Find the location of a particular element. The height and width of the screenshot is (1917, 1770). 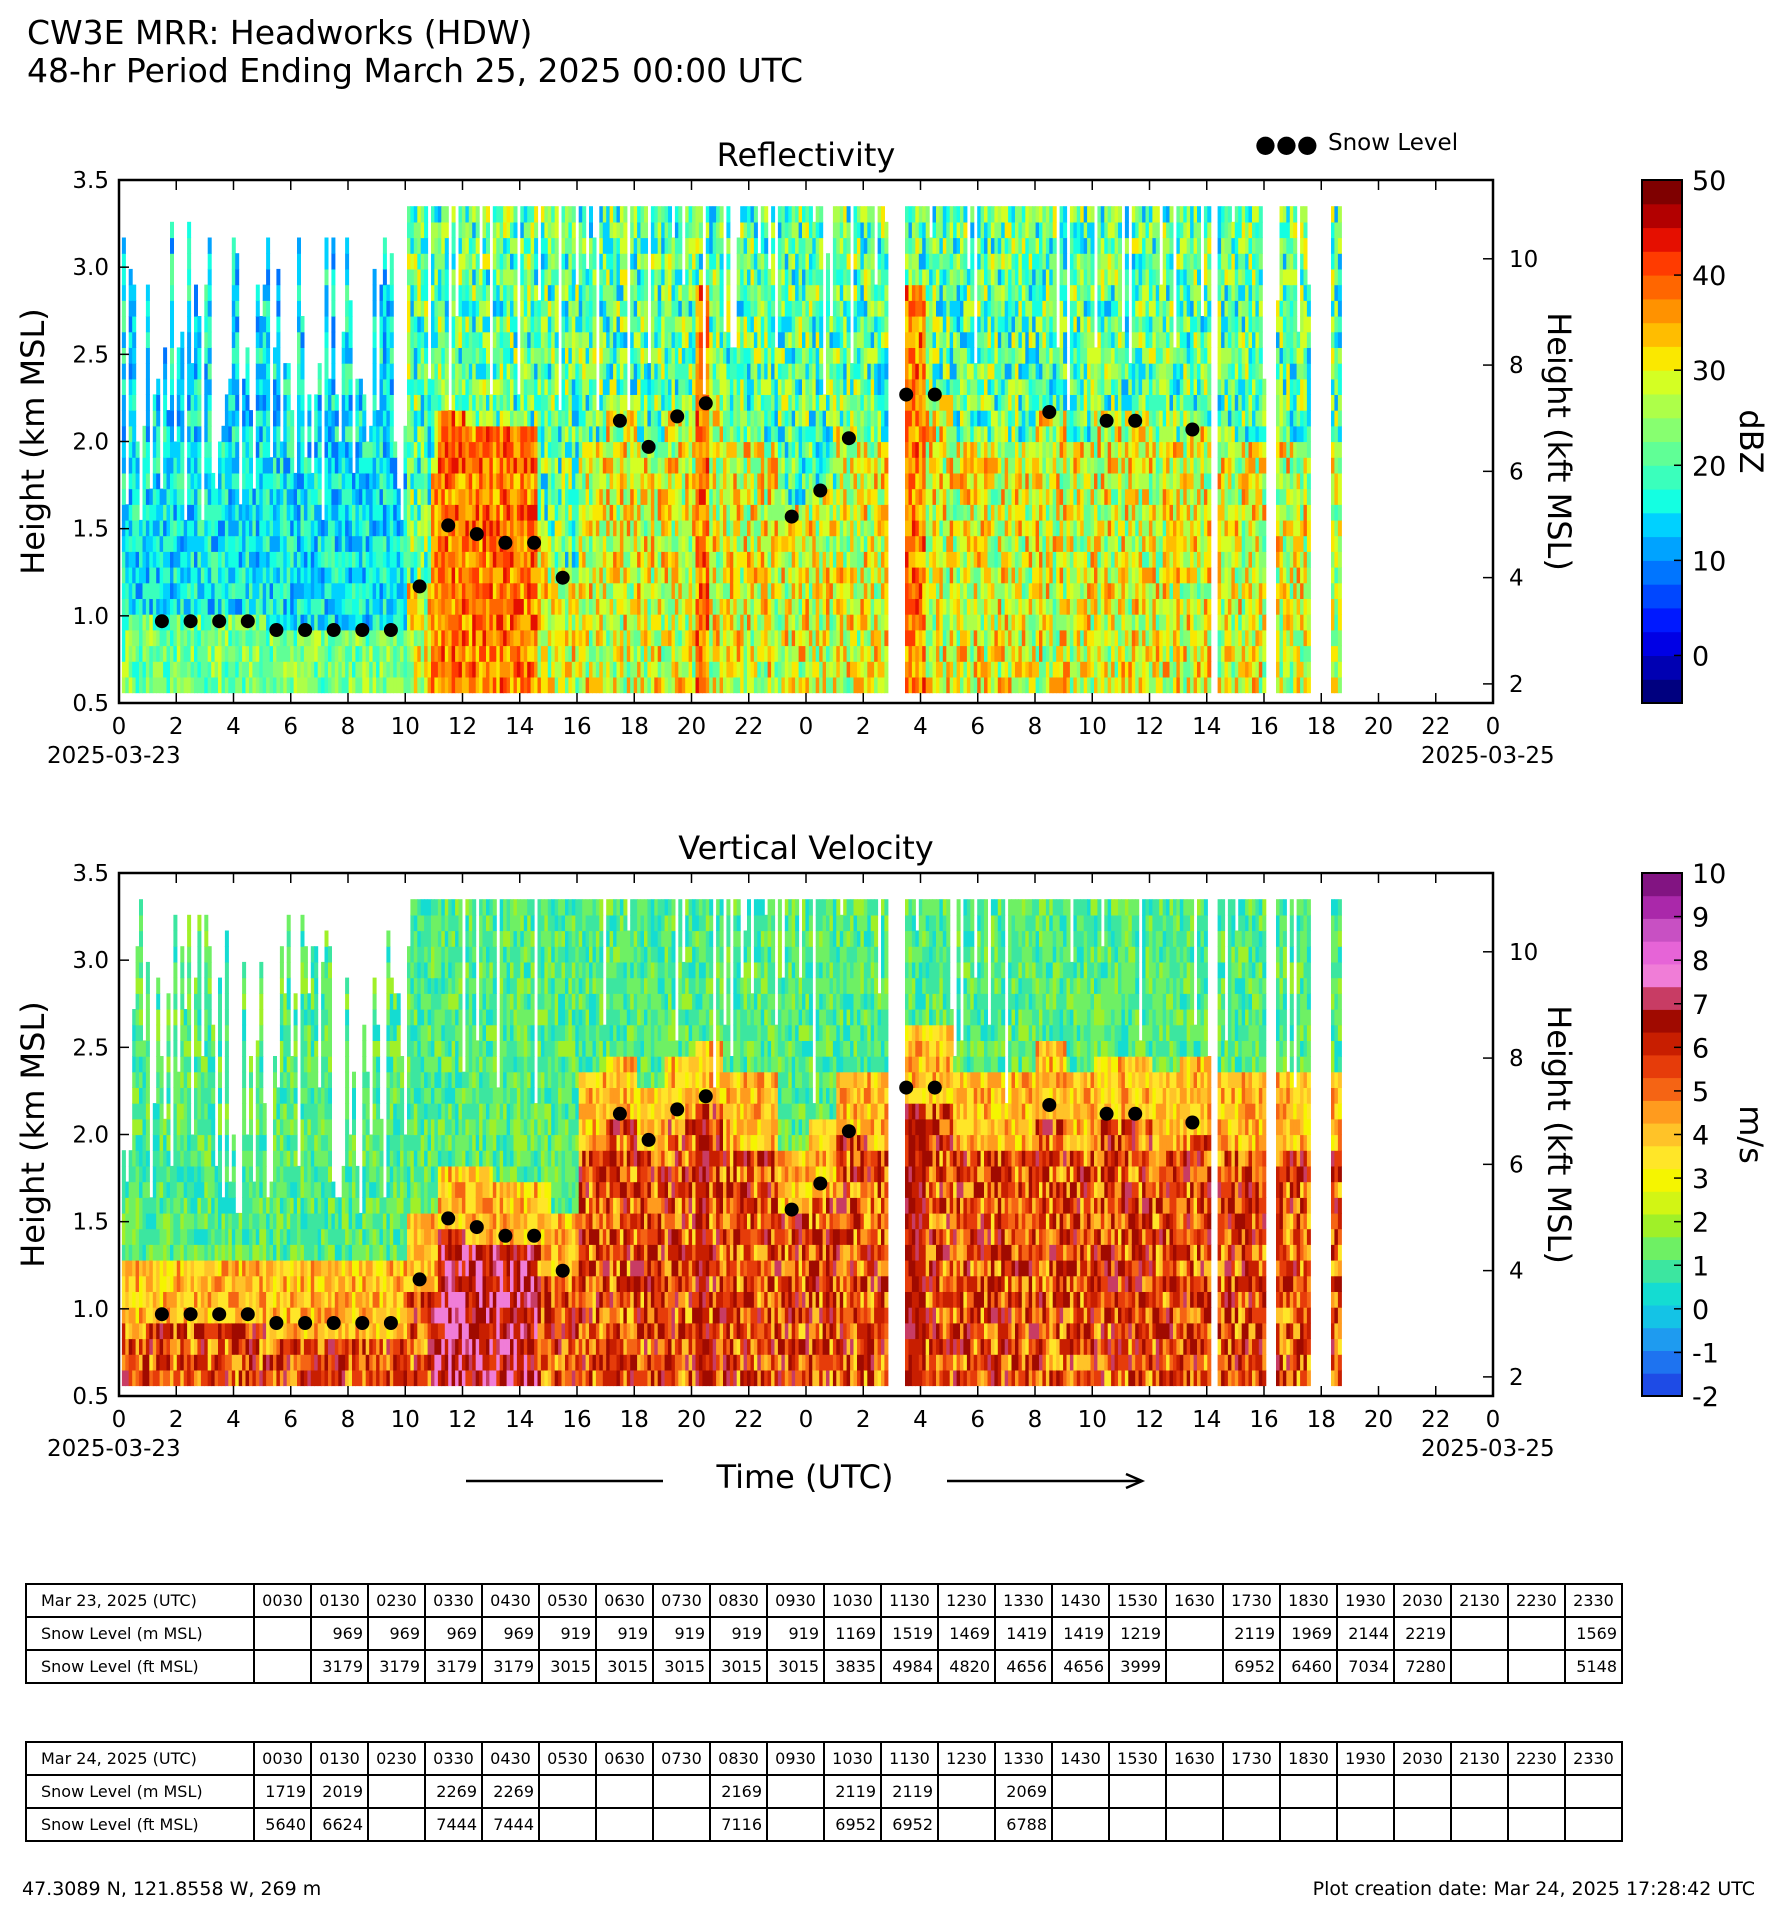

colorbar-tick-label: 20 is located at coordinates (1709, 466).